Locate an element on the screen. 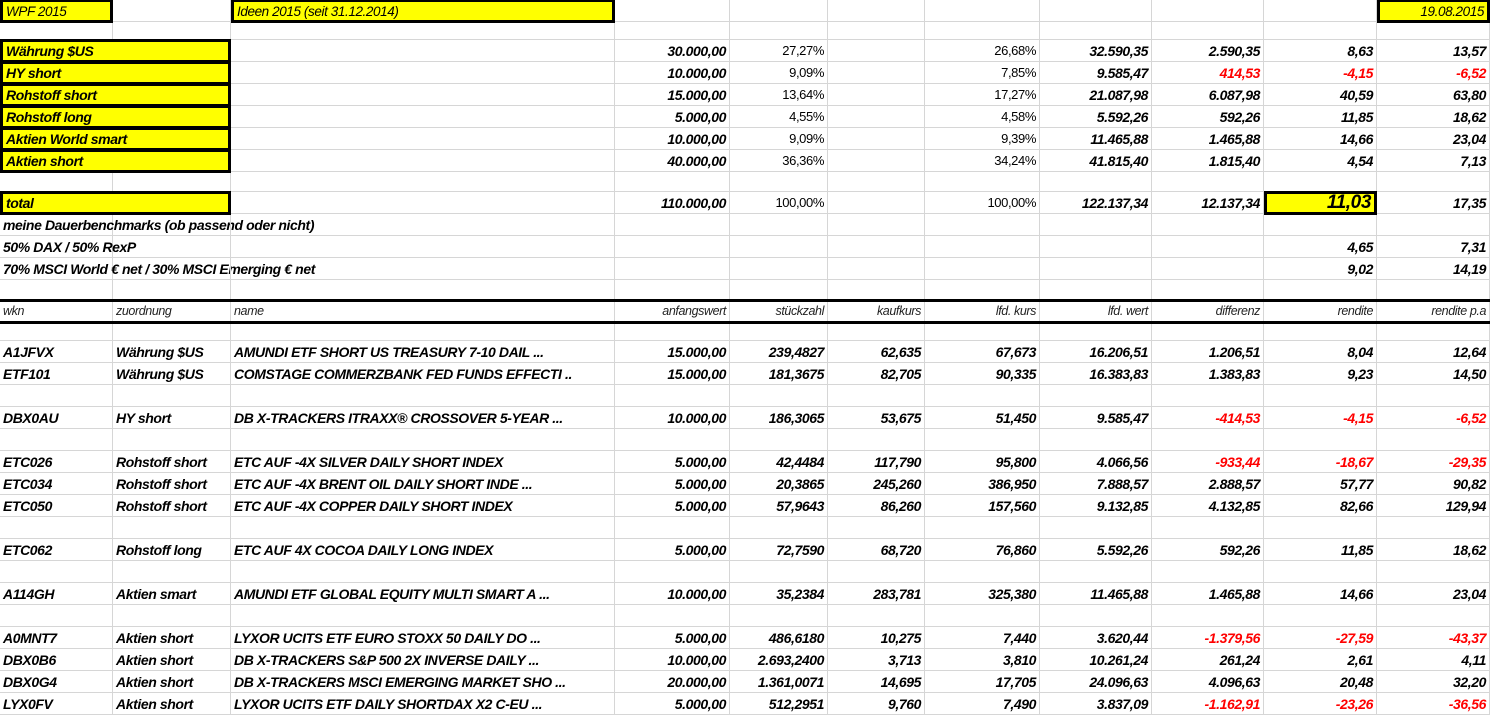 The image size is (1490, 719). cell-header-differenz: differenz is located at coordinates (1208, 311).